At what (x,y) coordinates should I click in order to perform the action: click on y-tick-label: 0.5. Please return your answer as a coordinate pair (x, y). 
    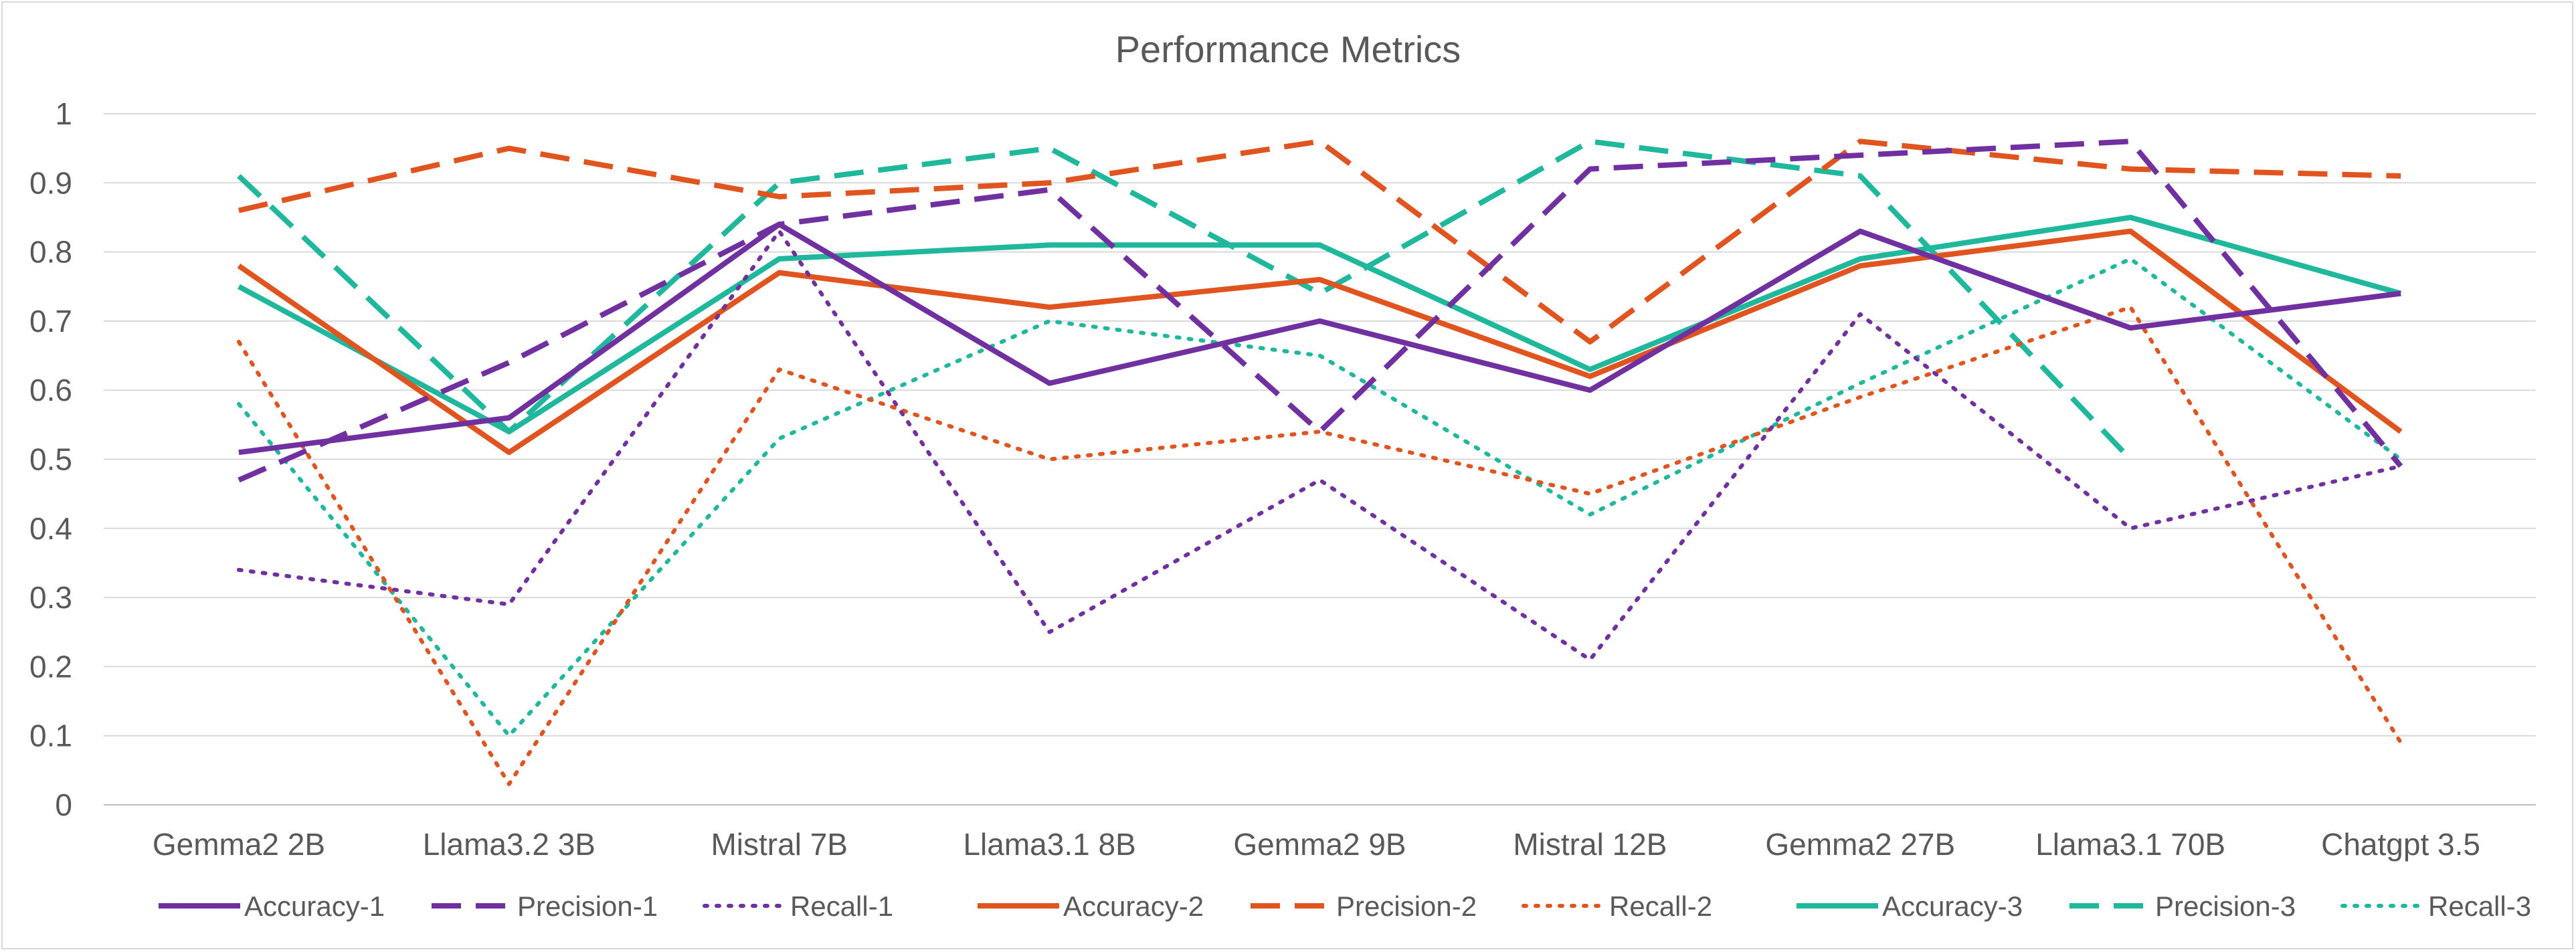
    Looking at the image, I should click on (50, 460).